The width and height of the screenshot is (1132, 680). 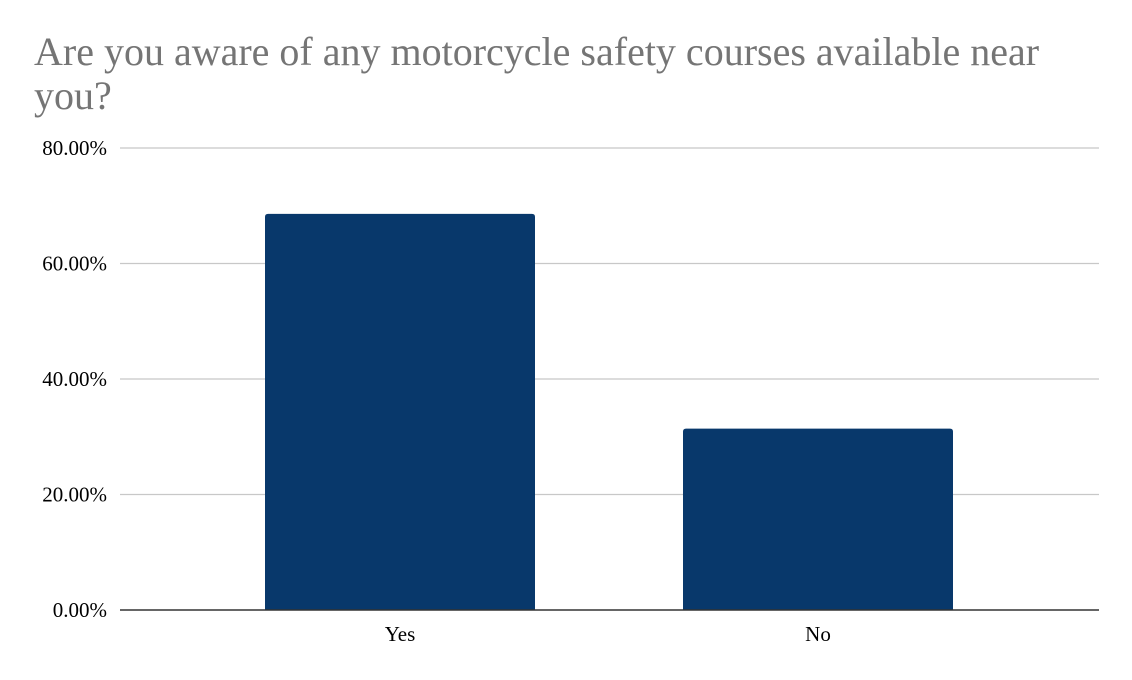 I want to click on y-tick-label: 0.00%, so click(x=80, y=610).